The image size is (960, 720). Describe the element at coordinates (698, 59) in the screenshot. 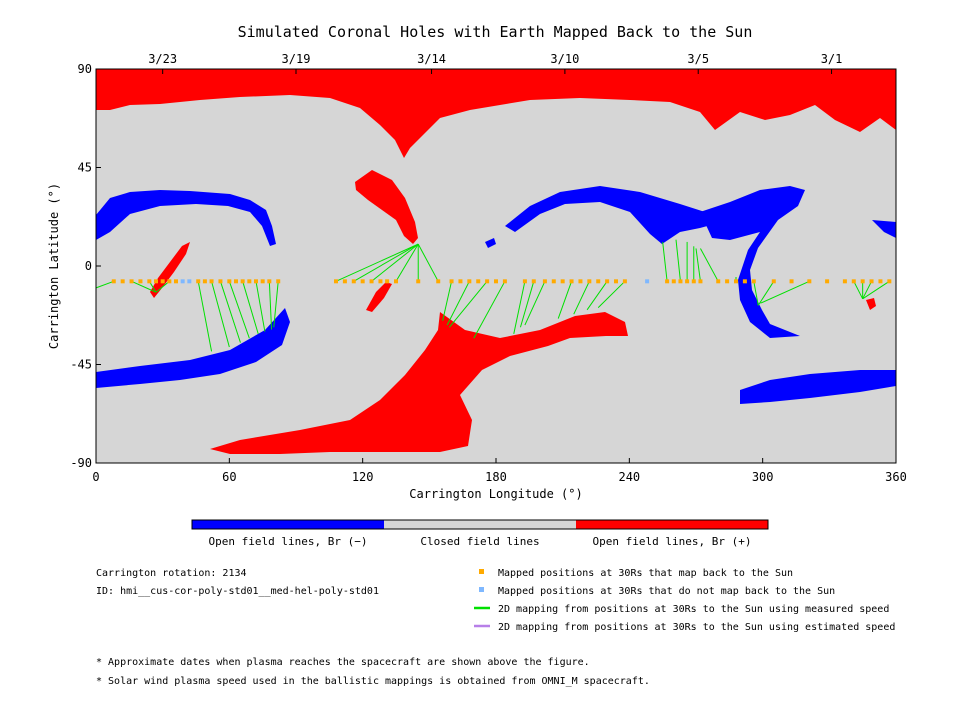

I see `top-date-label: 3/5` at that location.